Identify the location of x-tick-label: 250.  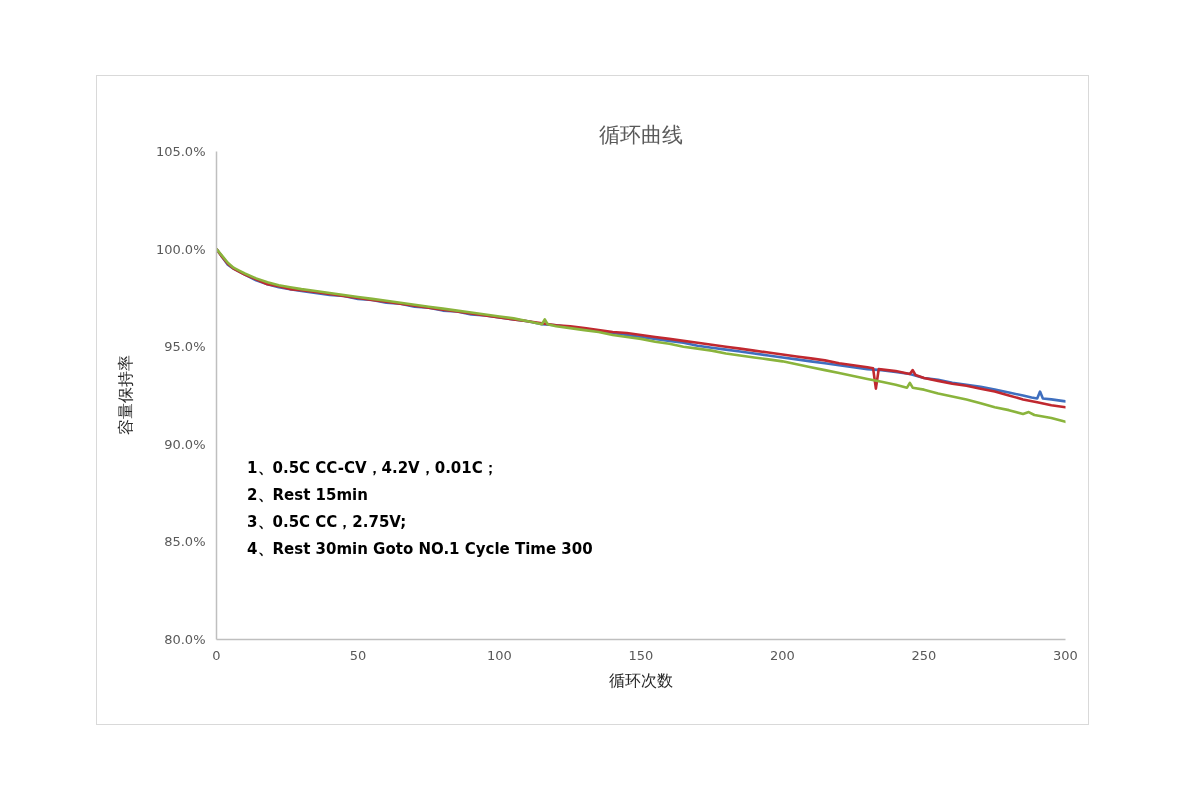
(924, 655).